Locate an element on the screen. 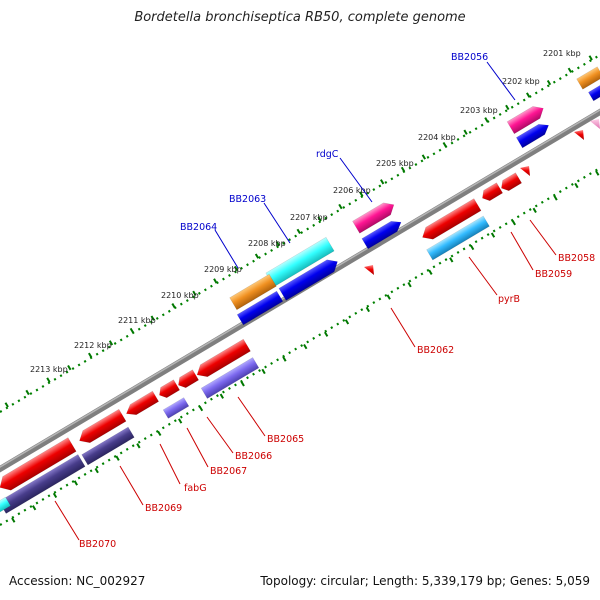 Image resolution: width=600 pixels, height=600 pixels. gene-blue-2208-shape is located at coordinates (309, 278).